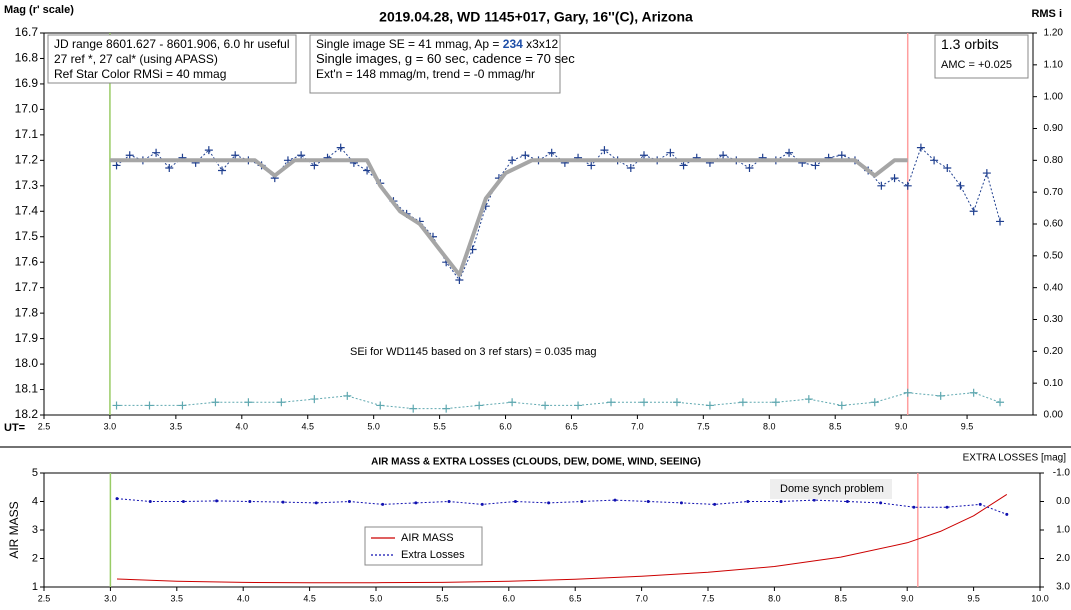 This screenshot has width=1071, height=610. What do you see at coordinates (1054, 255) in the screenshot?
I see `y2-tick-label: 0.50` at bounding box center [1054, 255].